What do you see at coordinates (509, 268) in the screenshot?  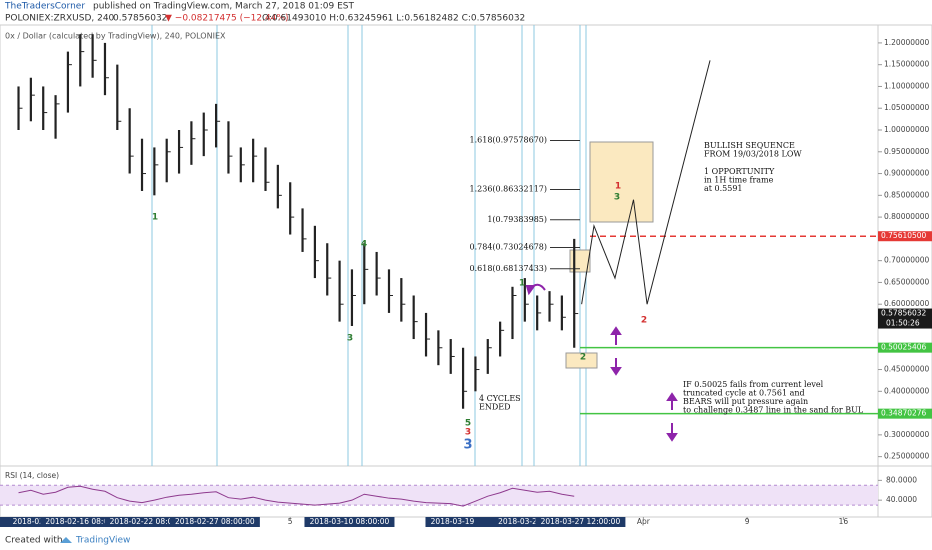 I see `fib-label: 0.618(0.68137433)` at bounding box center [509, 268].